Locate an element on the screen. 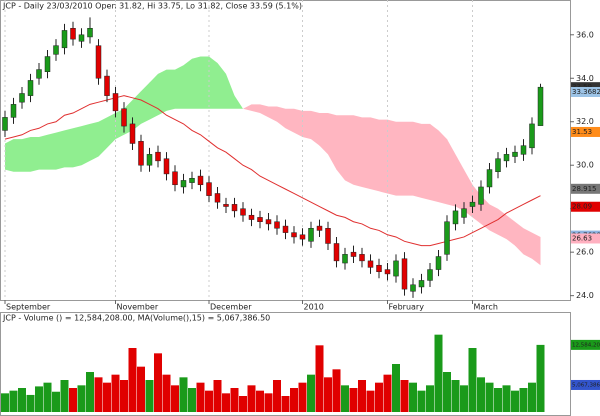 The image size is (600, 416). y-tick-label: 34.0 is located at coordinates (585, 78).